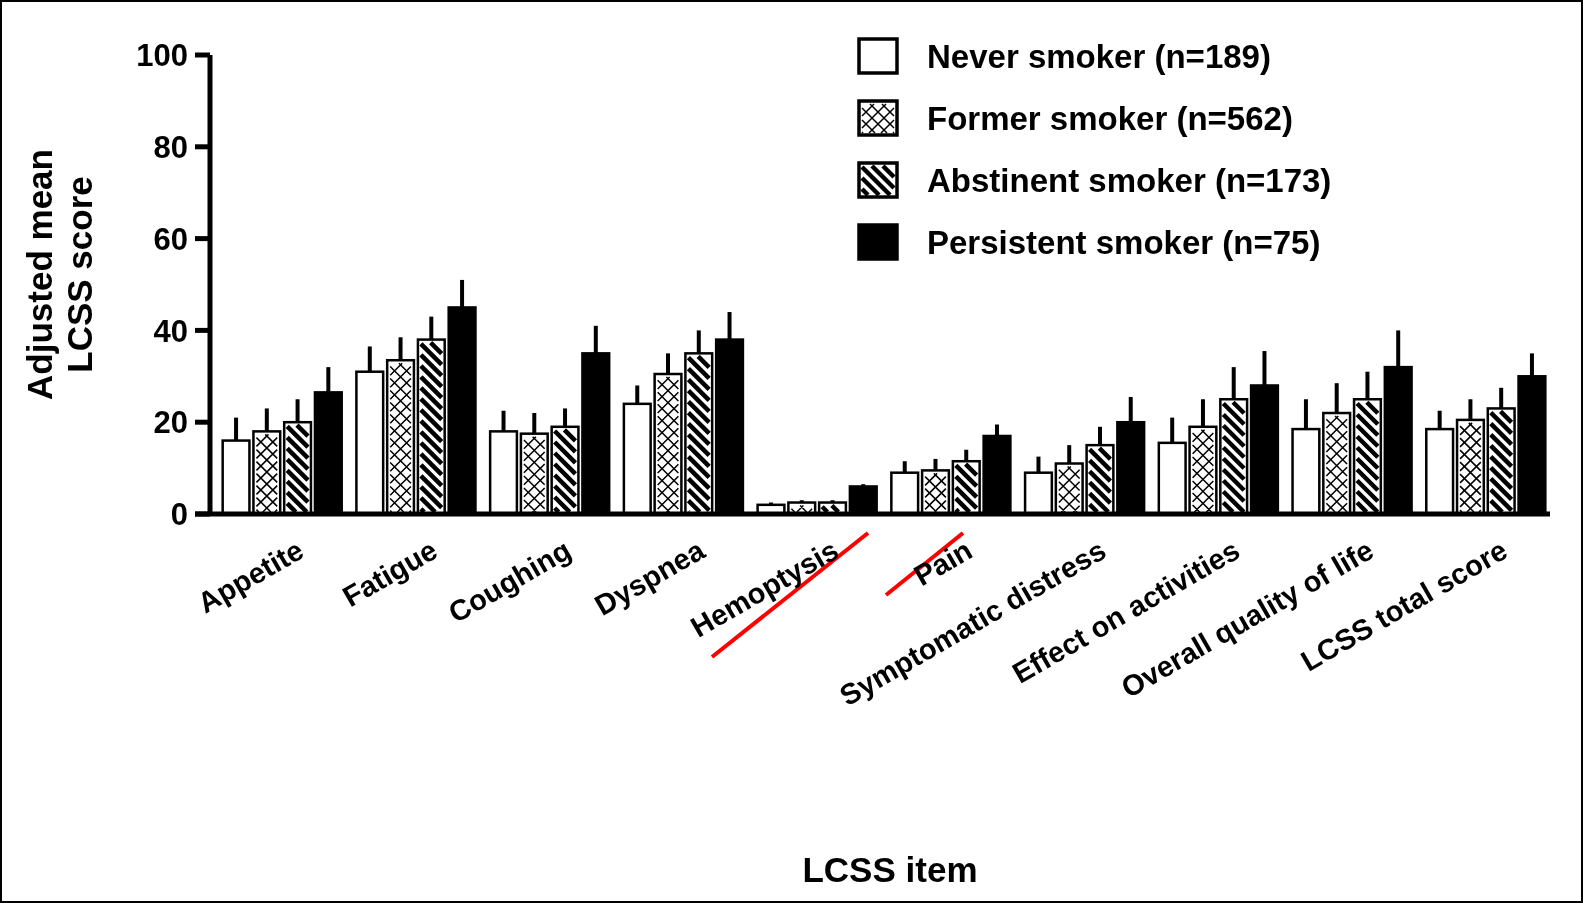  Describe the element at coordinates (170, 147) in the screenshot. I see `y-tick-label: 80` at that location.